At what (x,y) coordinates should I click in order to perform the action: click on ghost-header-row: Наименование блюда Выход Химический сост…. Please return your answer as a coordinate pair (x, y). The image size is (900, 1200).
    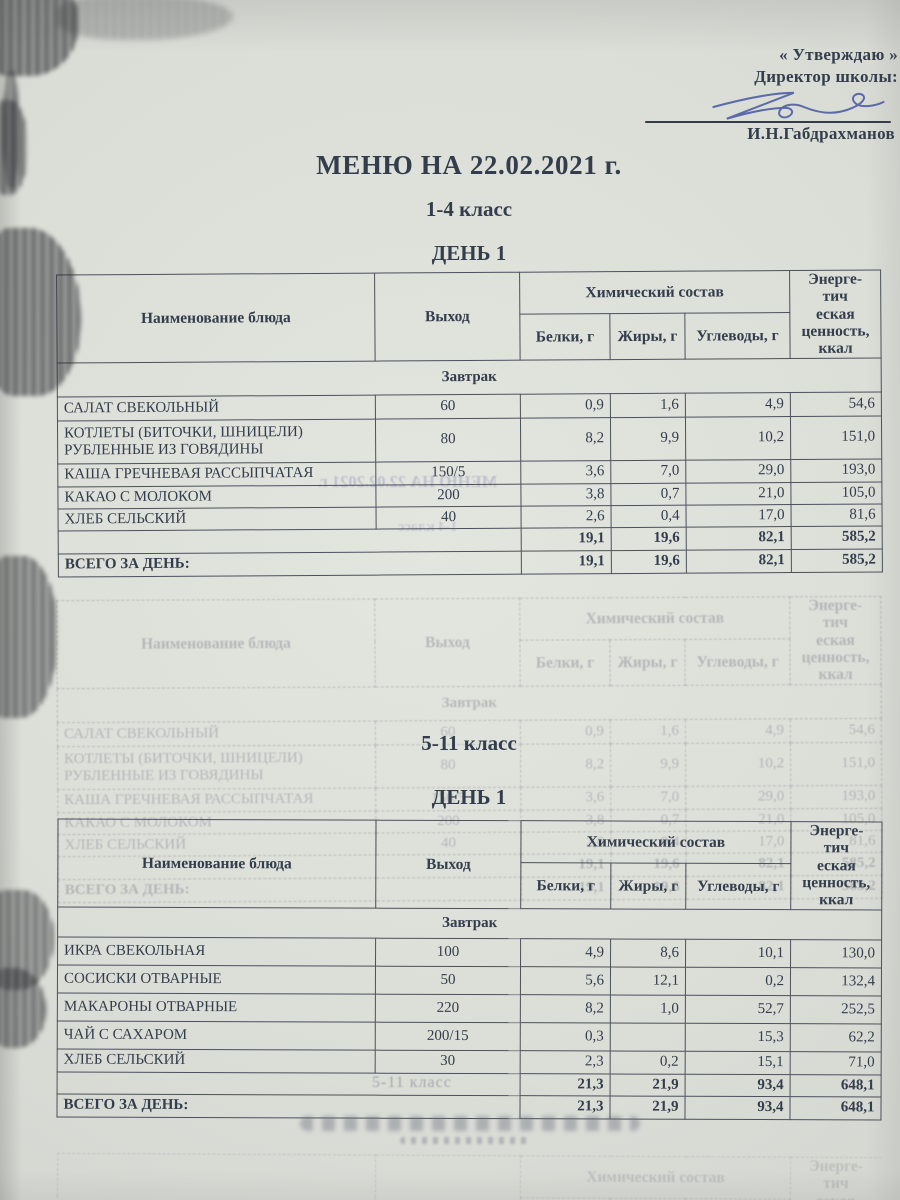
    Looking at the image, I should click on (469, 642).